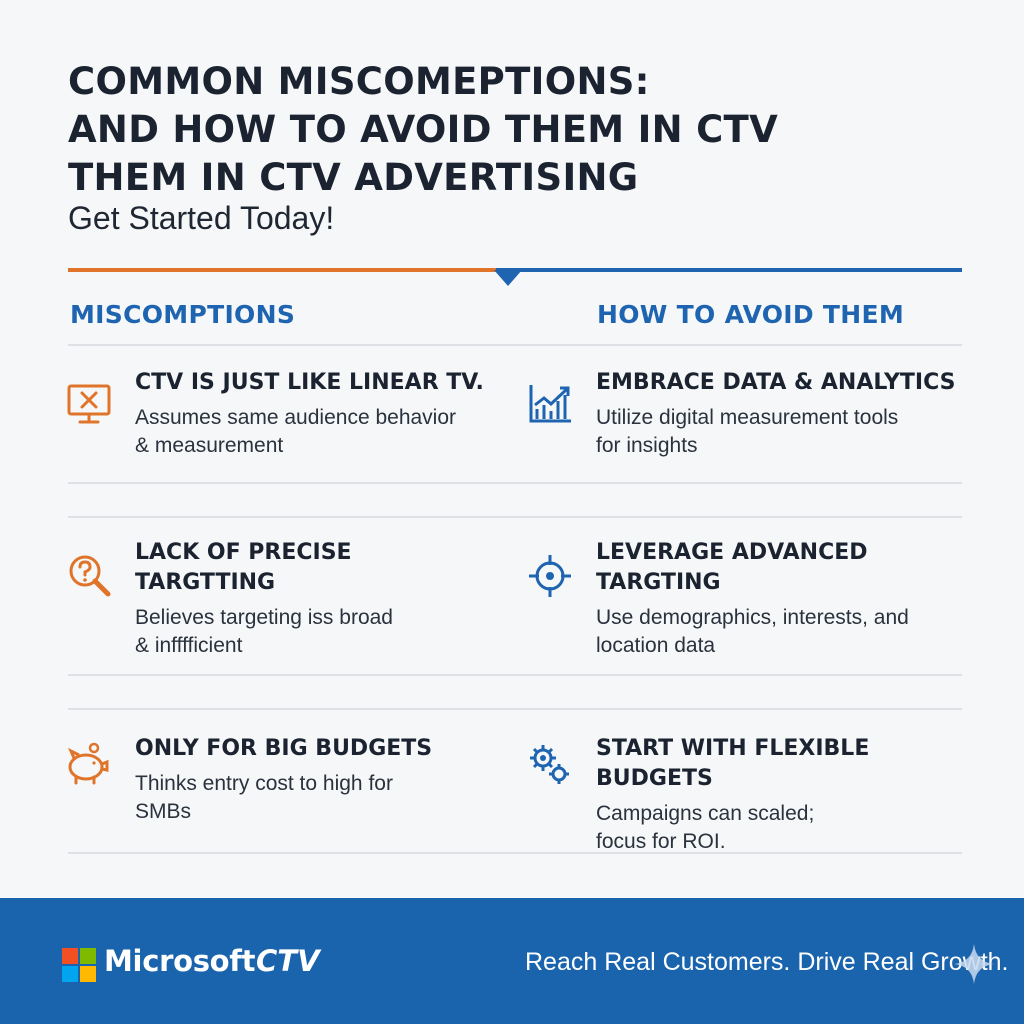 This screenshot has height=1024, width=1024. What do you see at coordinates (423, 129) in the screenshot?
I see `title-line-2: AND HOW TO AVOID THEM IN CTV` at bounding box center [423, 129].